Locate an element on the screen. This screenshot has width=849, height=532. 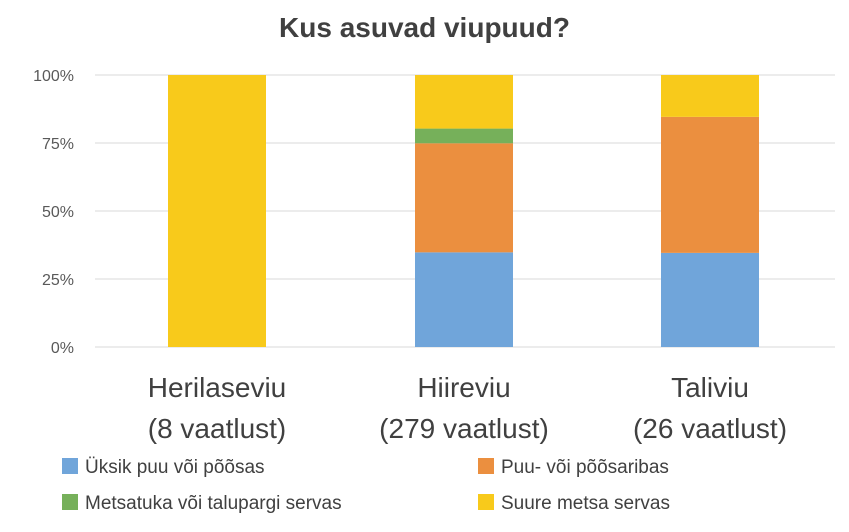
x-category-label: Hiireviu is located at coordinates (463, 387).